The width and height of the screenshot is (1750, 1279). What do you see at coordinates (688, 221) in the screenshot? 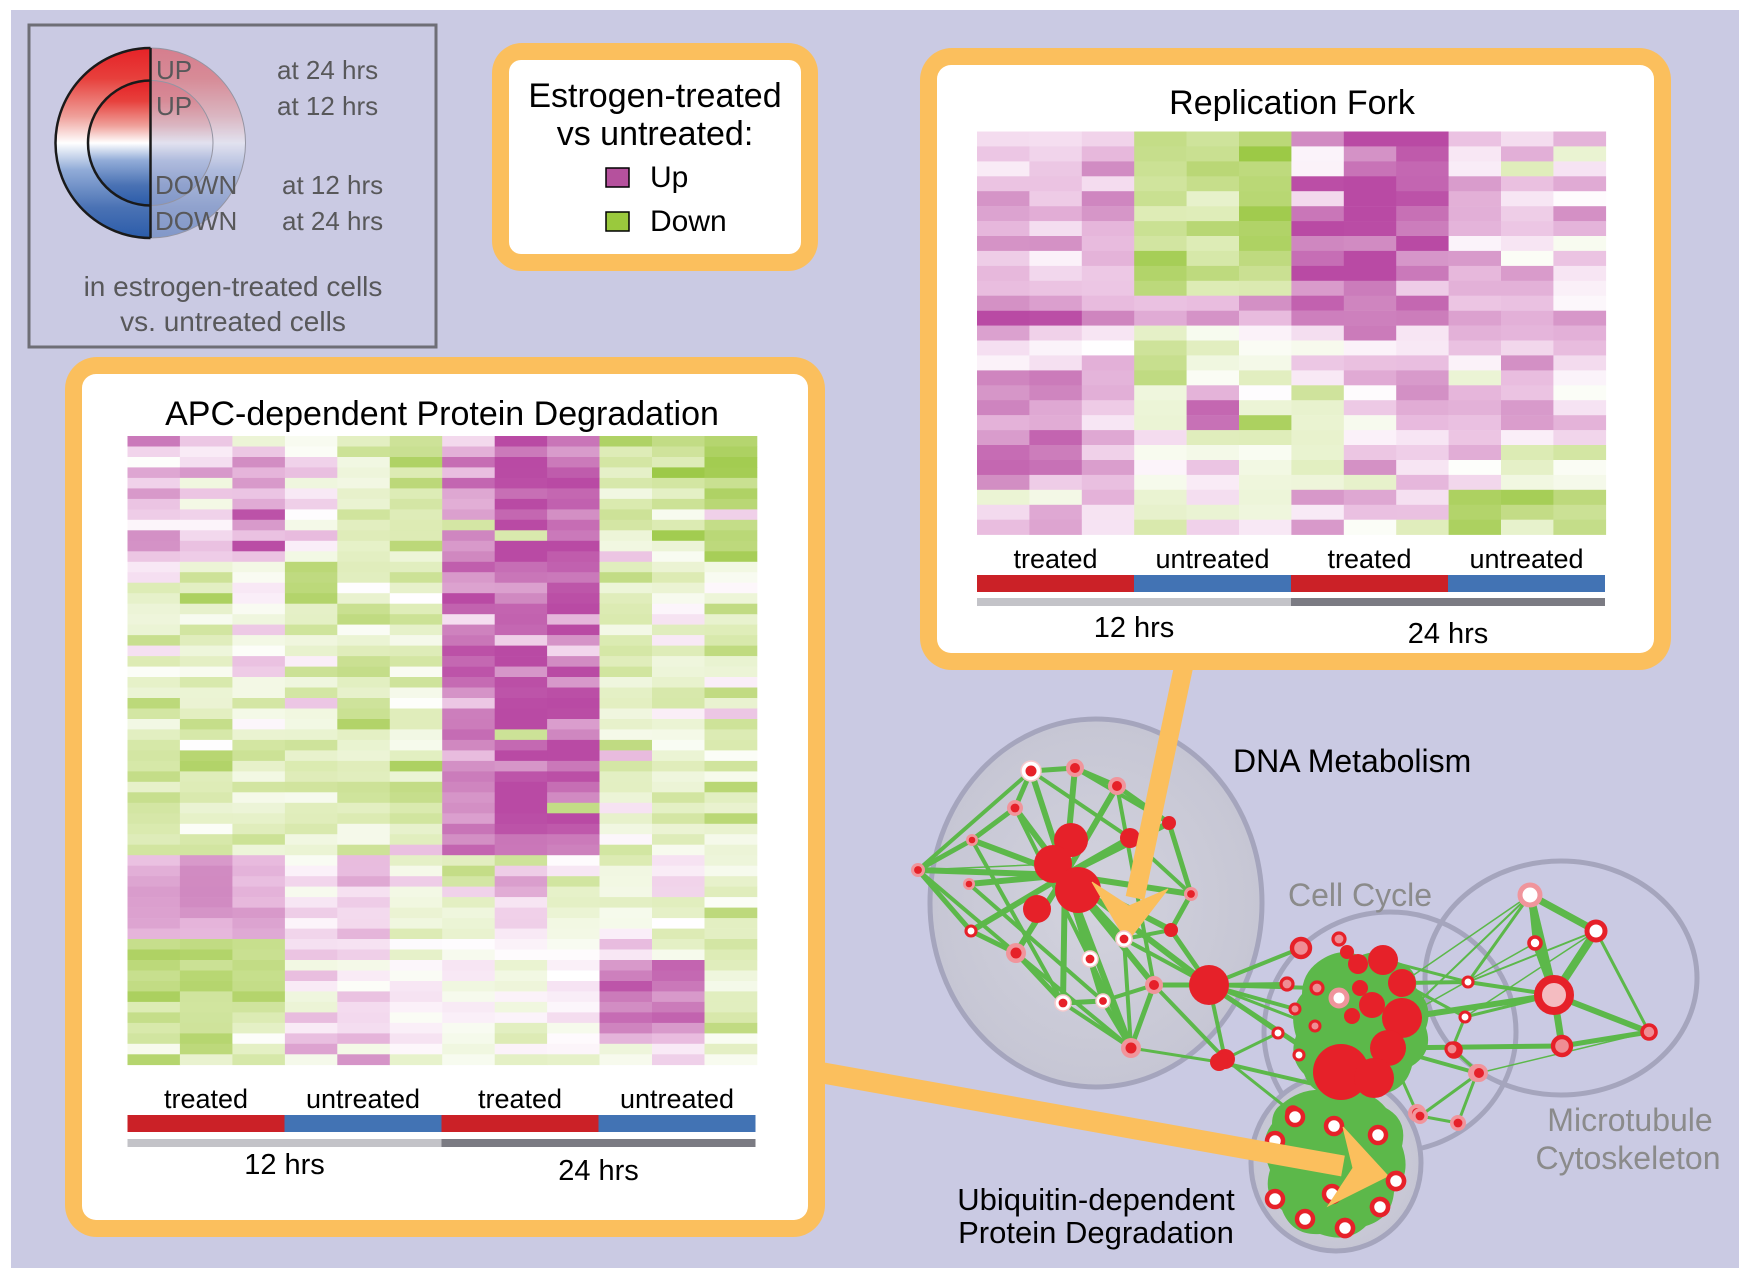
I see `svg-text: Down` at bounding box center [688, 221].